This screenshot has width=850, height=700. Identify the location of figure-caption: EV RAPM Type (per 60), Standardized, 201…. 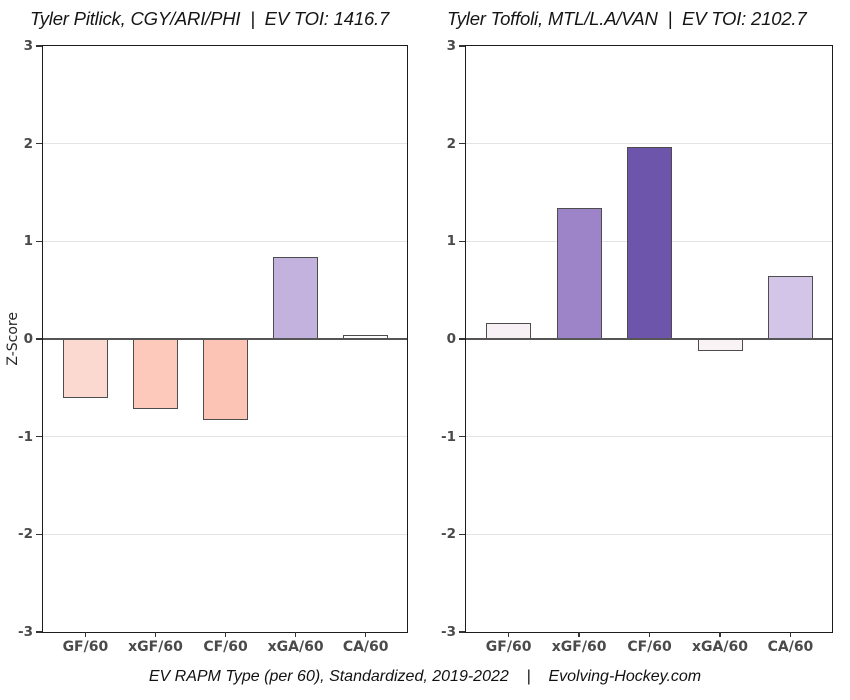
(425, 676).